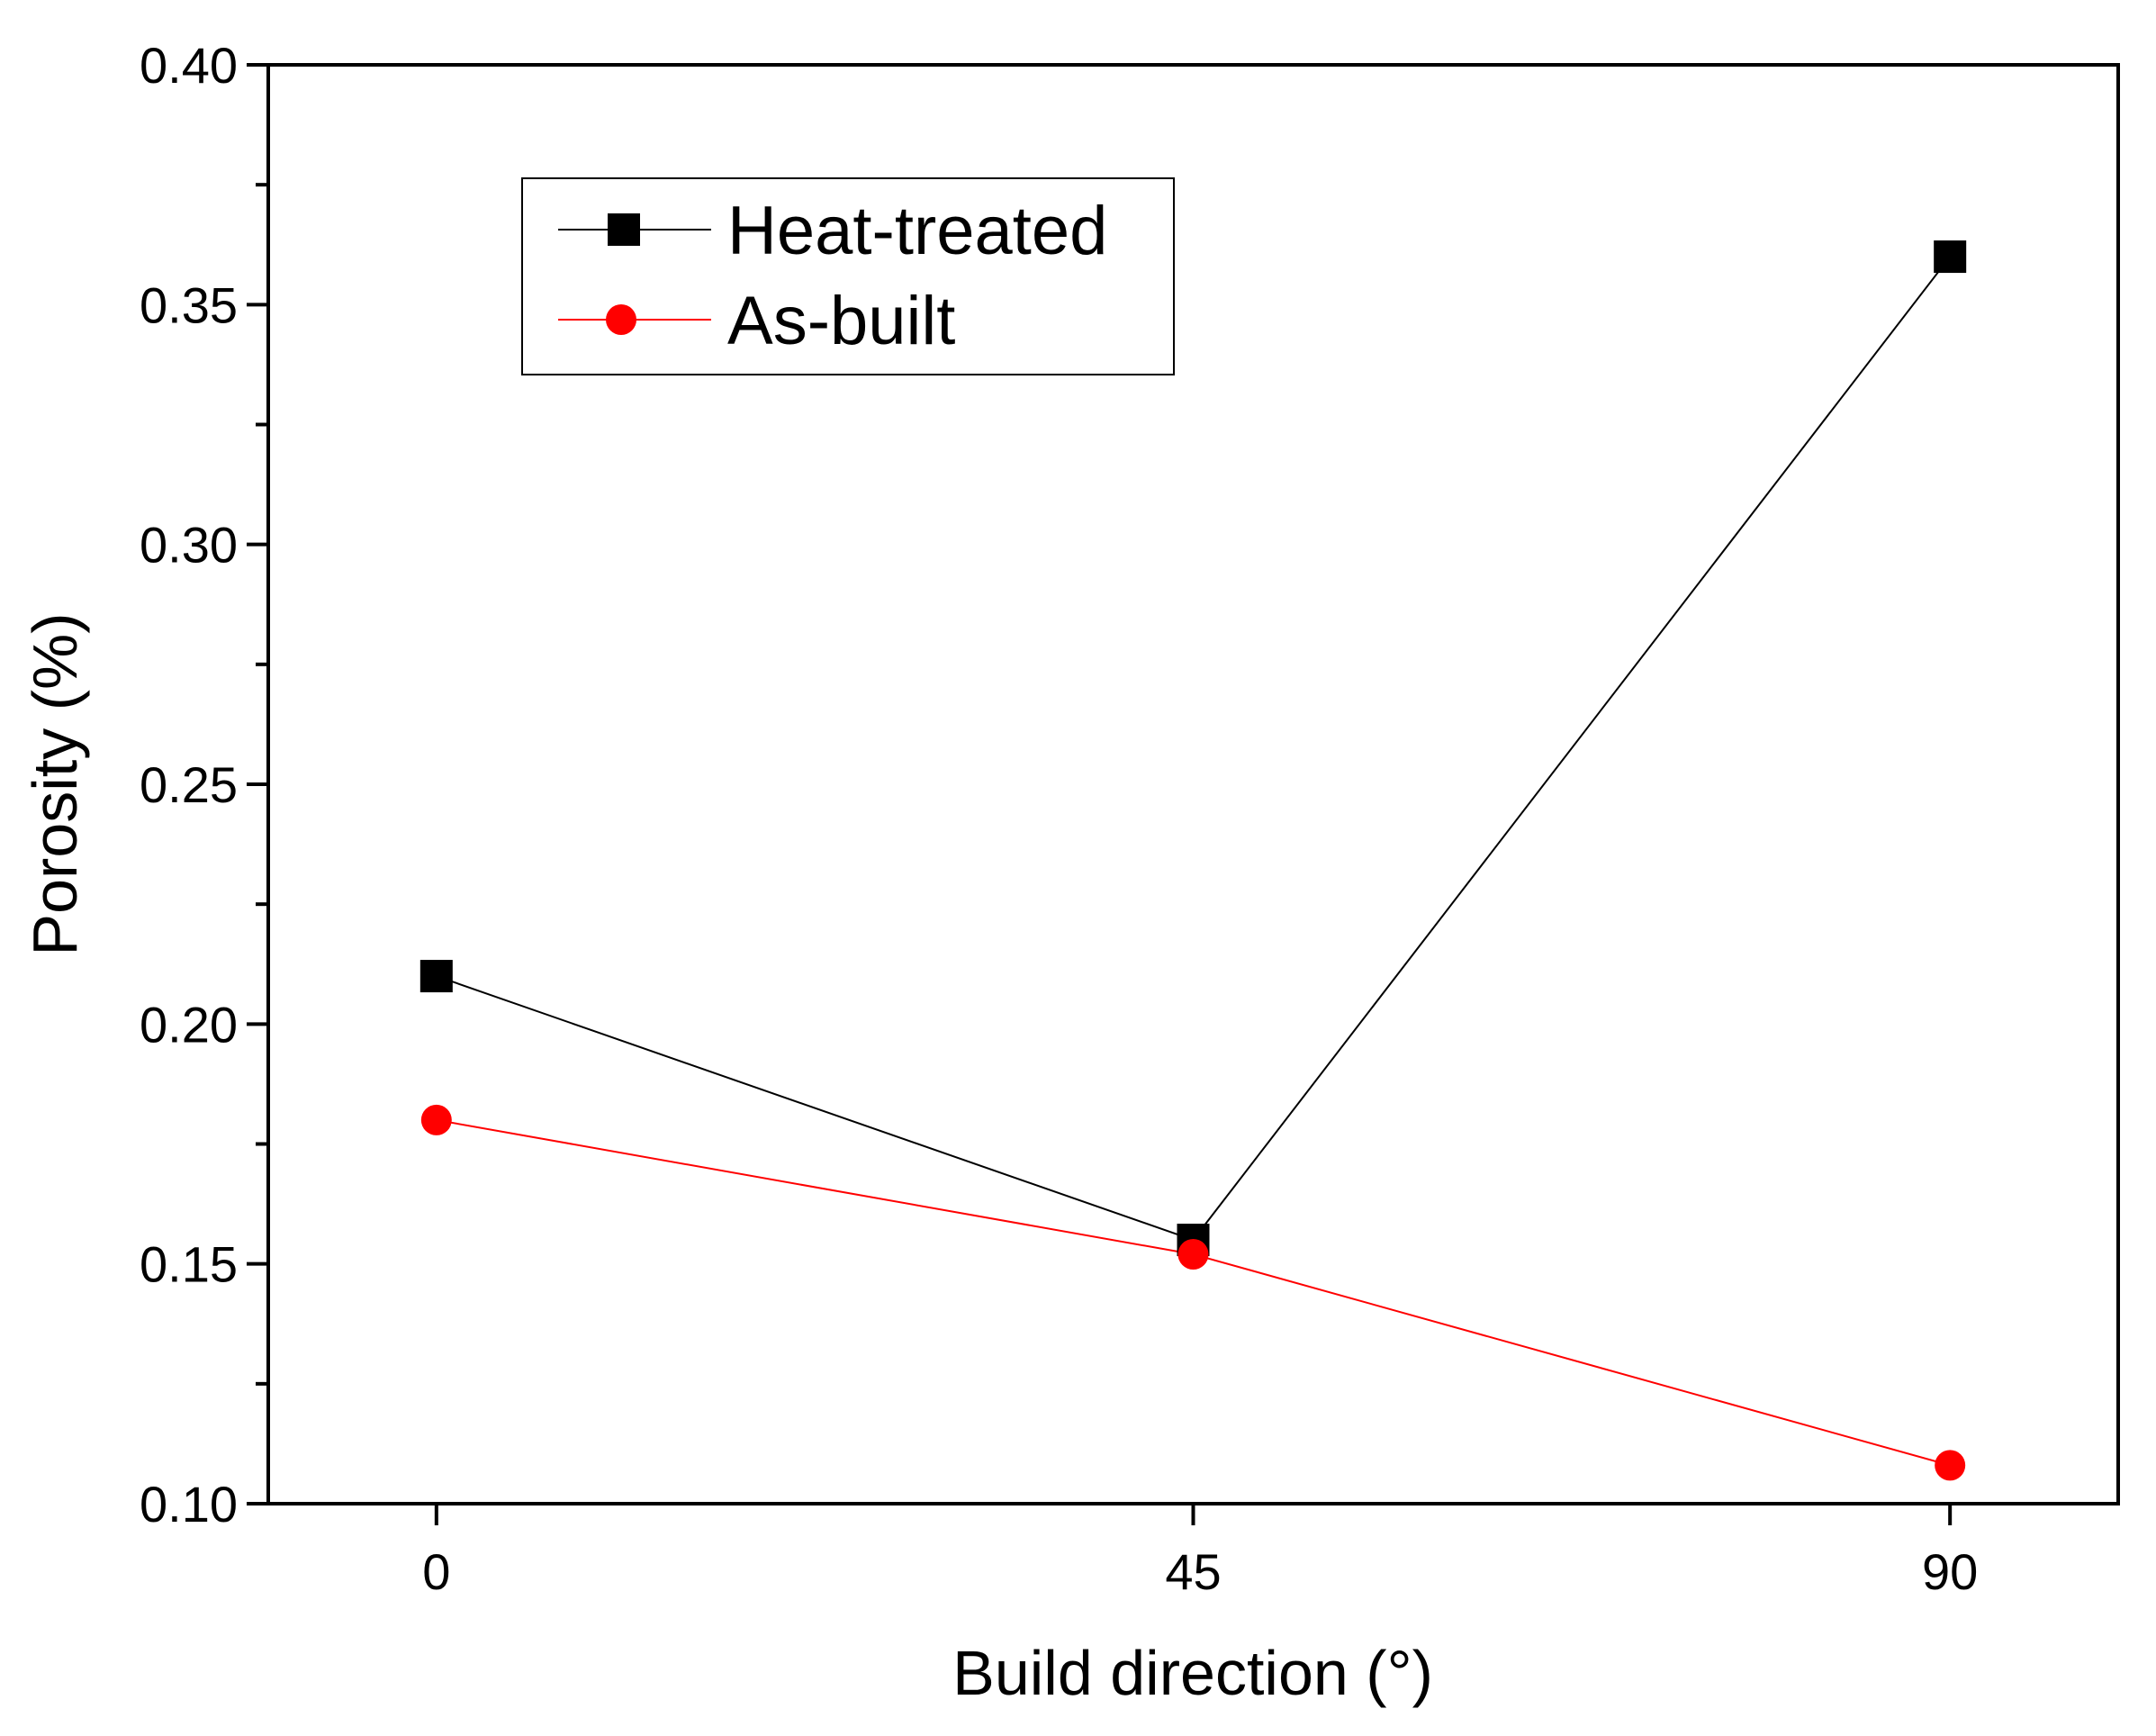 The height and width of the screenshot is (1736, 2156). What do you see at coordinates (189, 304) in the screenshot?
I see `y-tick-label: 0.35` at bounding box center [189, 304].